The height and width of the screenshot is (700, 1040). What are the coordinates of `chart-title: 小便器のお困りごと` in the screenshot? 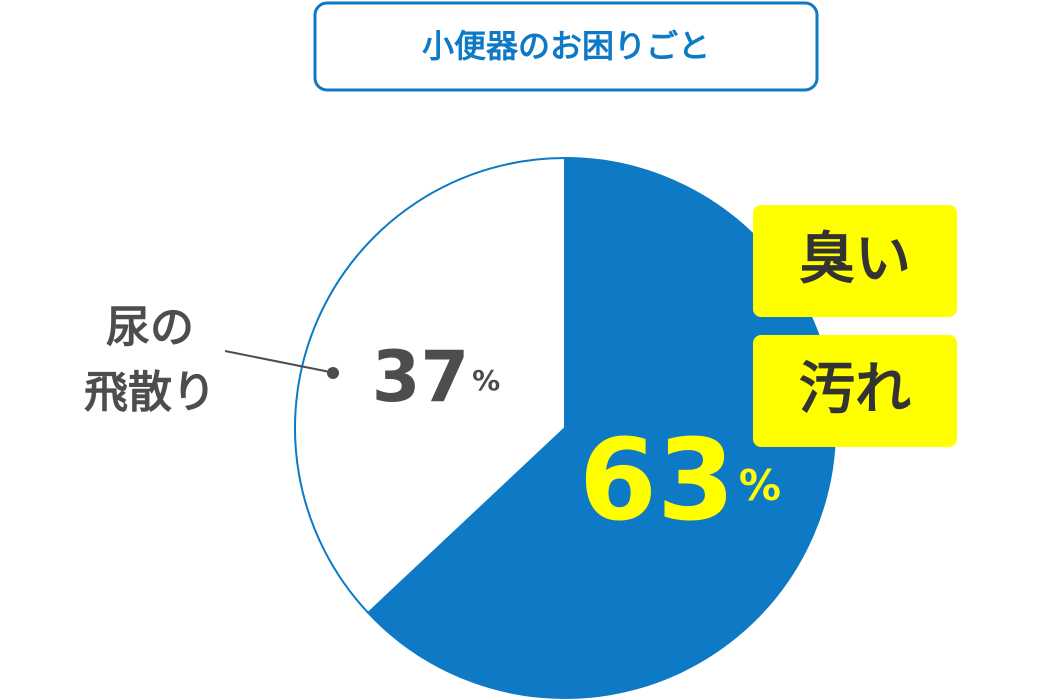 It's located at (566, 46).